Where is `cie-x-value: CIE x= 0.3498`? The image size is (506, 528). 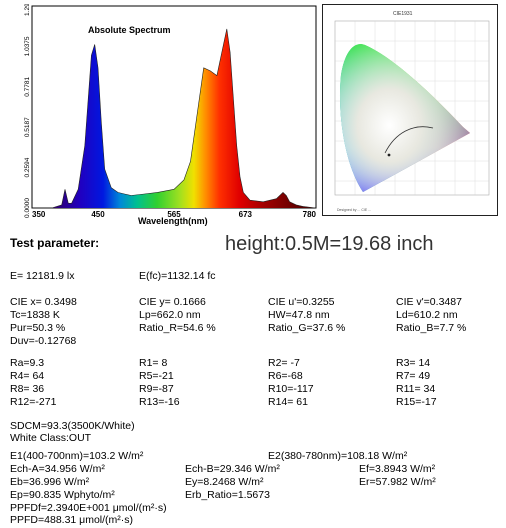
cie-x-value: CIE x= 0.3498 is located at coordinates (43, 302).